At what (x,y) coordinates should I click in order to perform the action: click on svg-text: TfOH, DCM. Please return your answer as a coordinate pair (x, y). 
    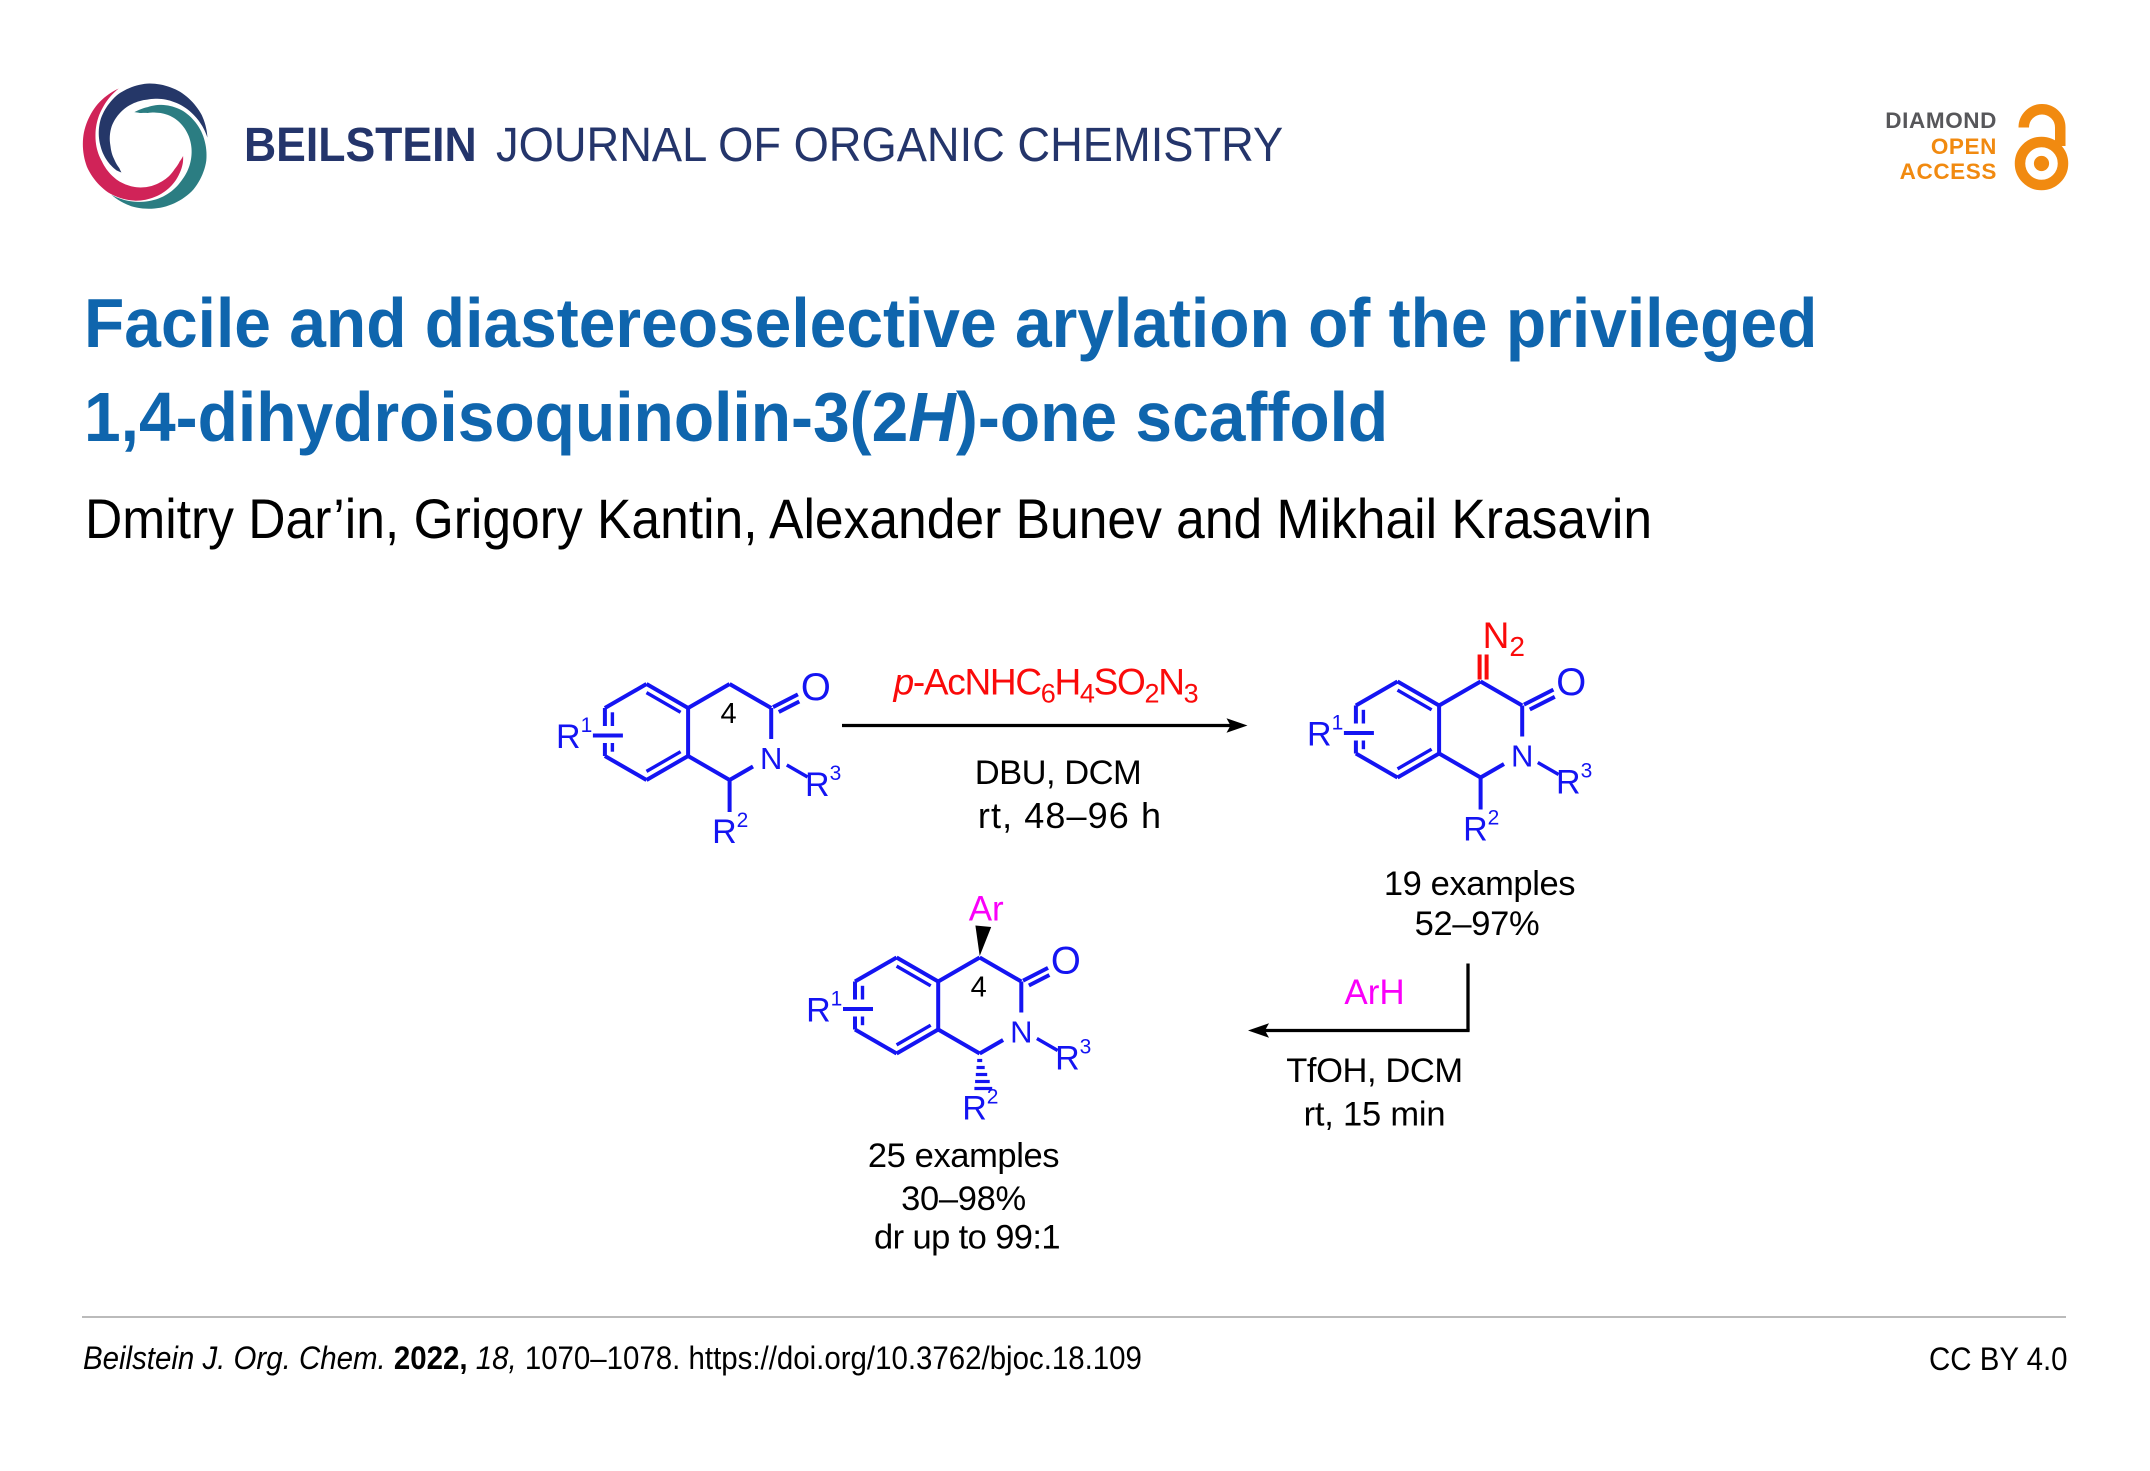
    Looking at the image, I should click on (1374, 1071).